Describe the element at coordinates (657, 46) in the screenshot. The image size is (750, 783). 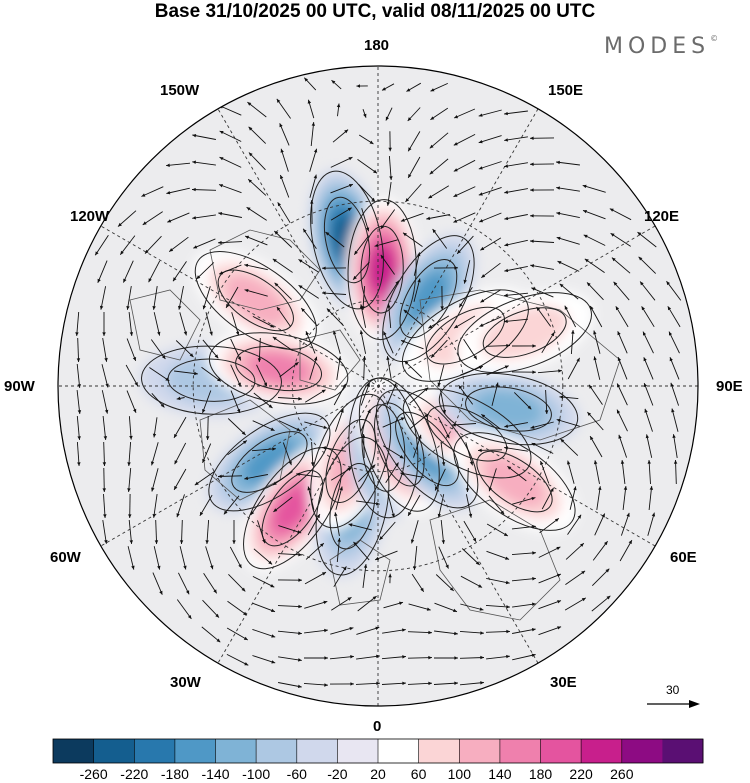
I see `brand-name: MODES` at that location.